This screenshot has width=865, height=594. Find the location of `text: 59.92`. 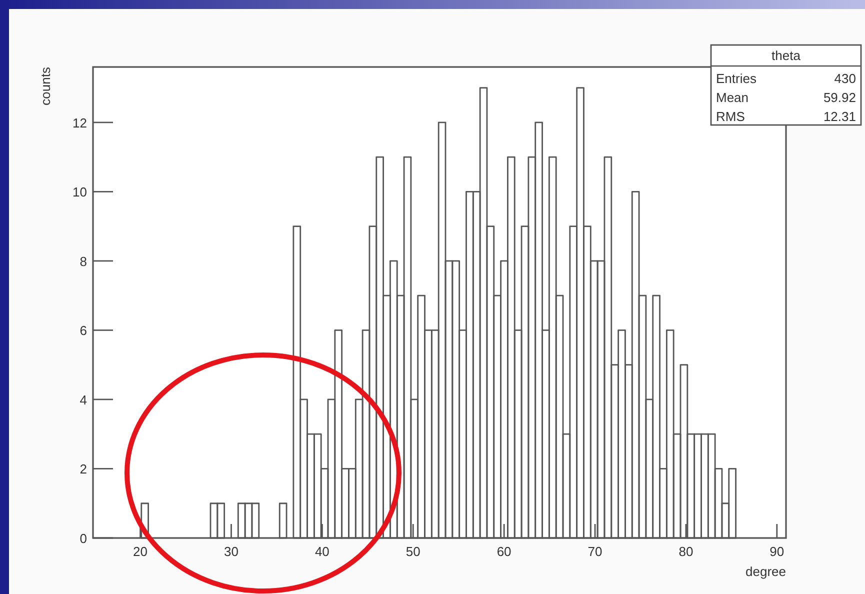

text: 59.92 is located at coordinates (839, 97).